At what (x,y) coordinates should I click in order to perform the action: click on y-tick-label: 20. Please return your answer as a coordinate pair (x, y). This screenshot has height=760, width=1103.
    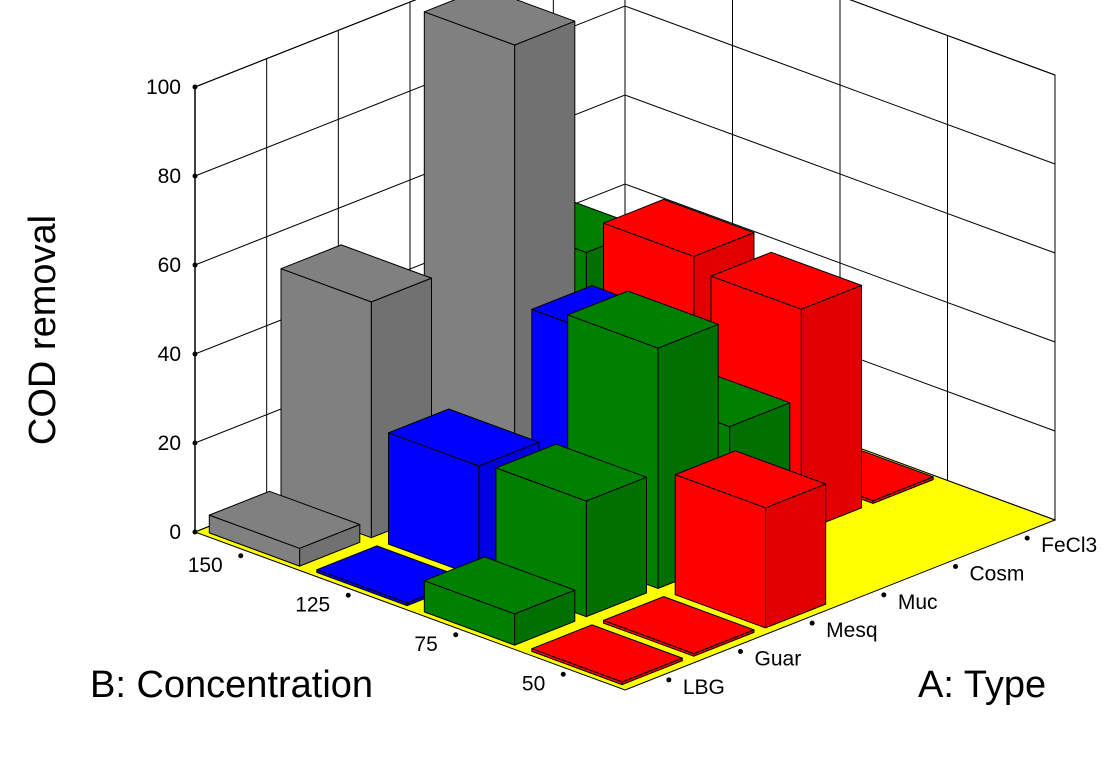
    Looking at the image, I should click on (169, 443).